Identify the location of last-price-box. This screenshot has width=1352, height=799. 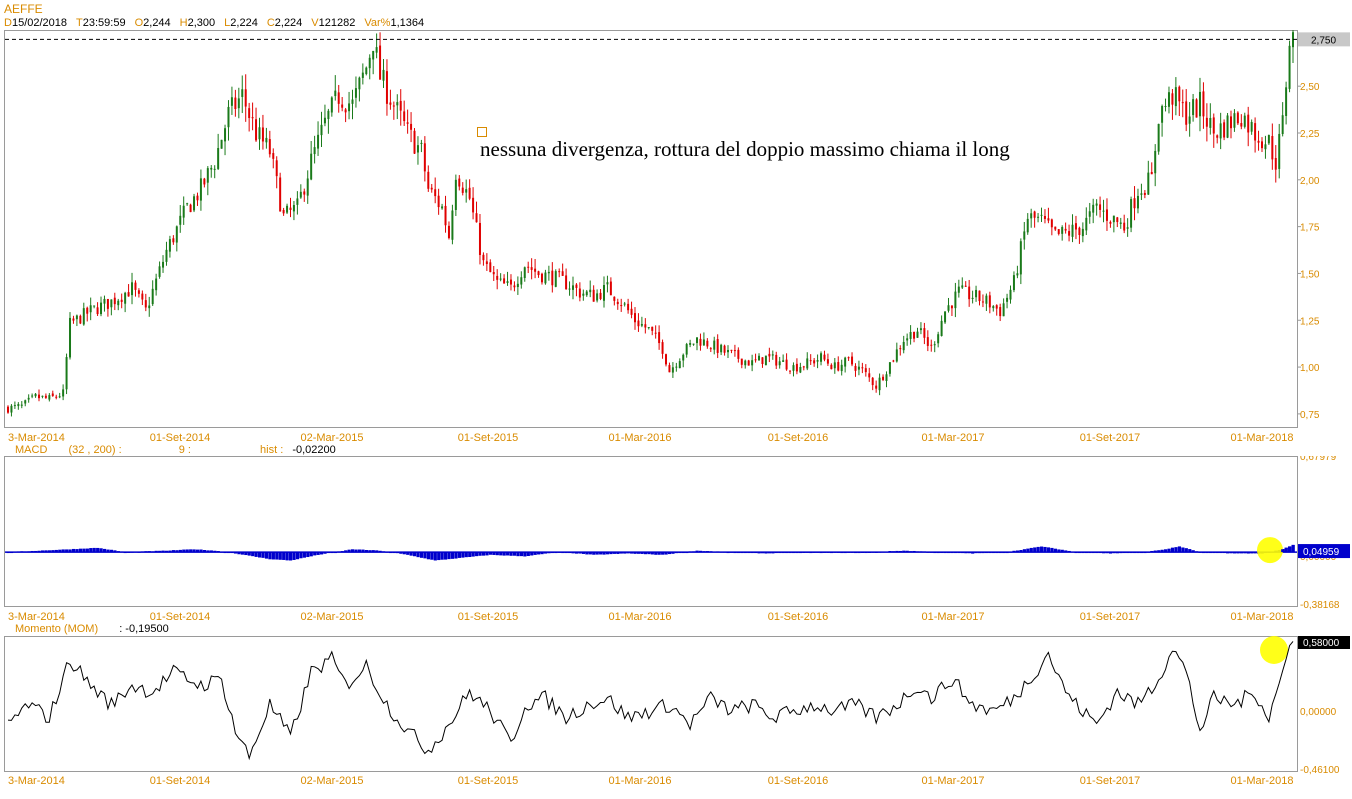
(1324, 39).